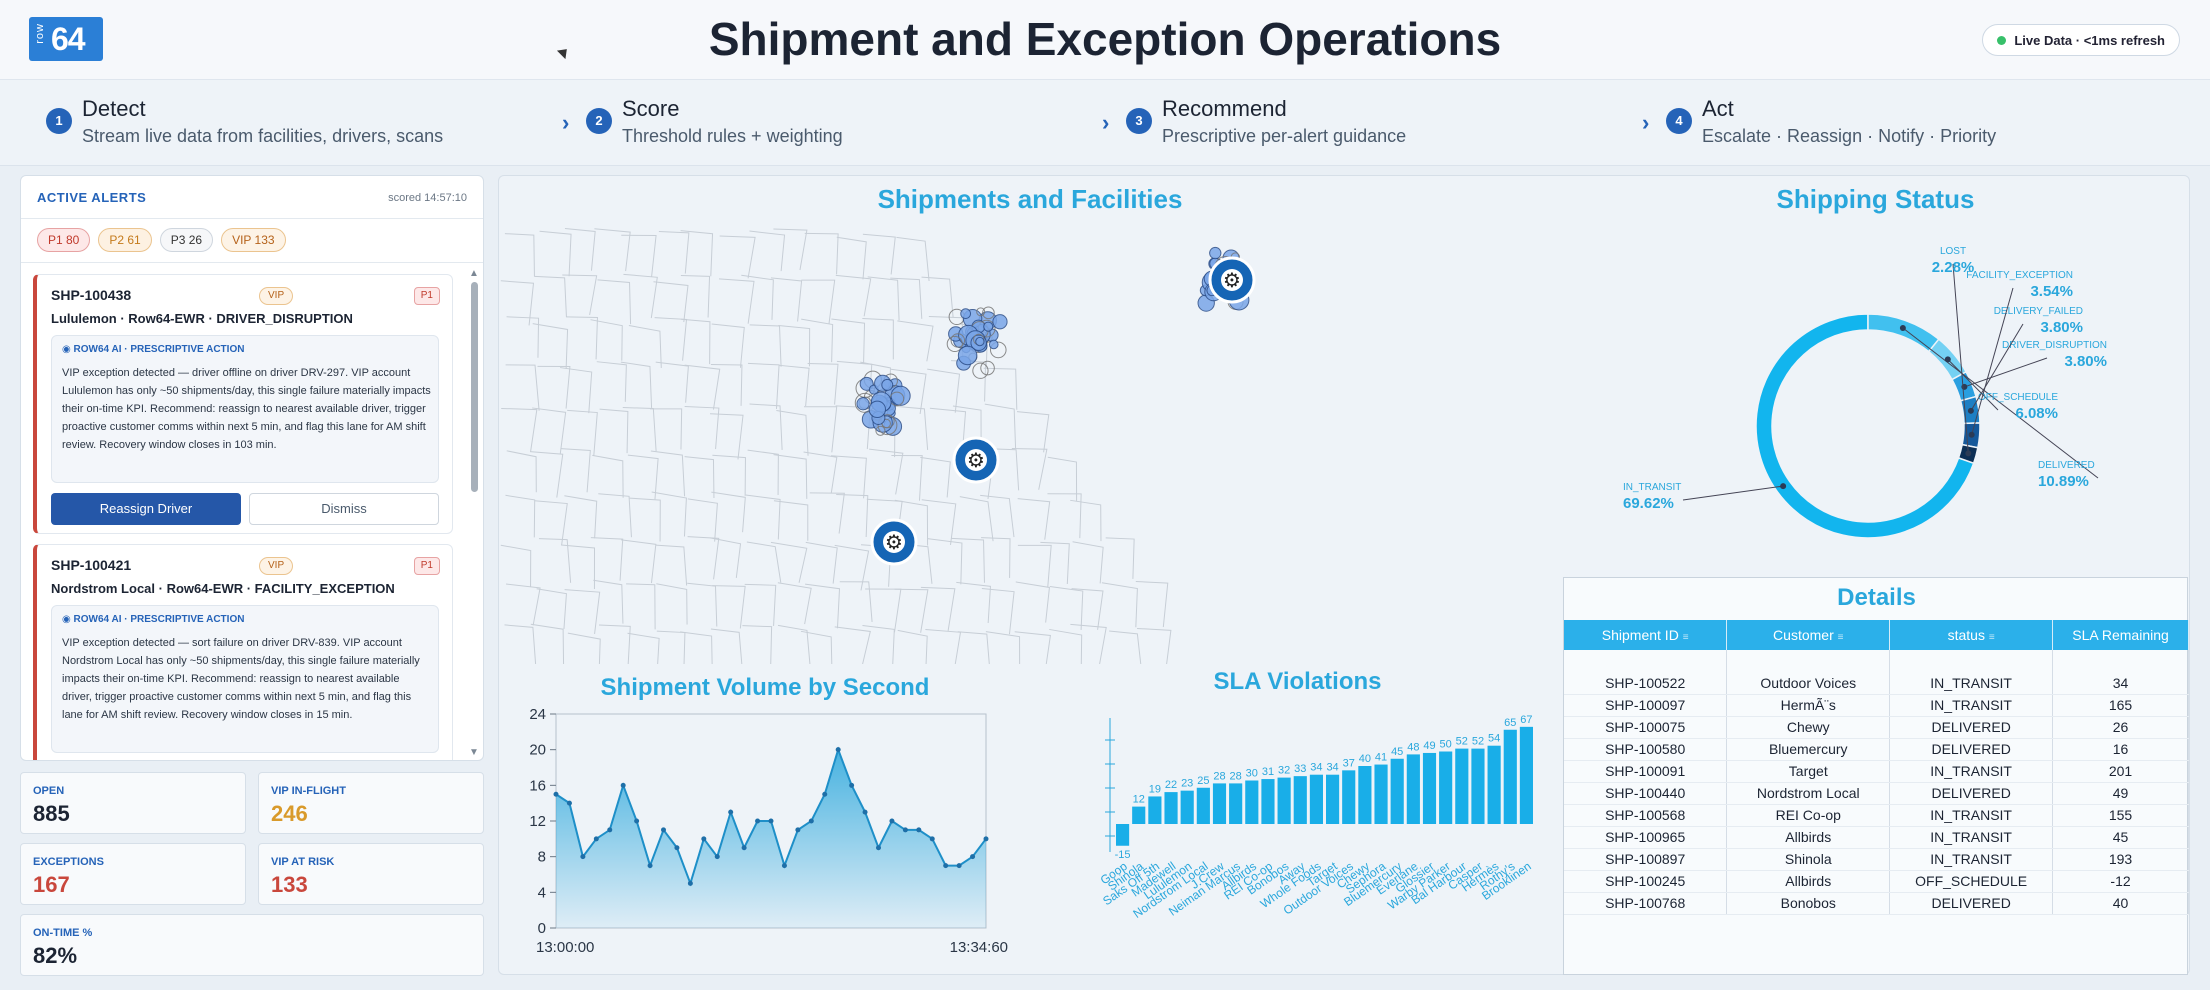 The image size is (2210, 990). I want to click on table-row: SHP-100522 Outdoor Voices IN_TRANSIT 34, so click(1876, 683).